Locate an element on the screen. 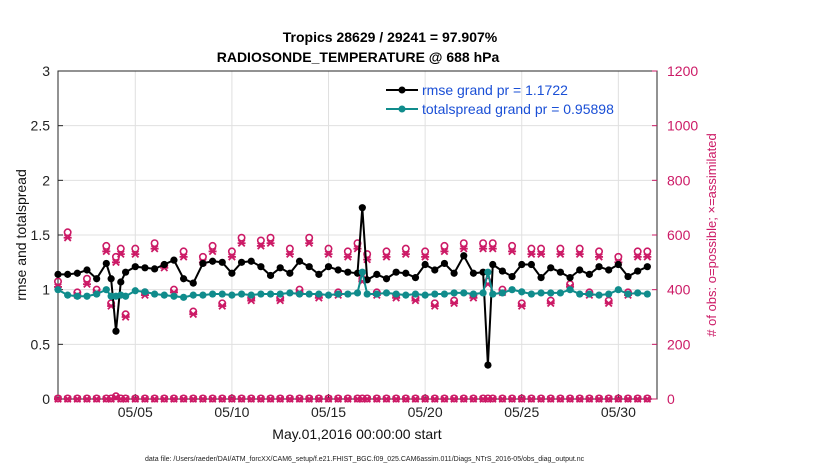 Image resolution: width=830 pixels, height=470 pixels. x-tick-label: 05/15 is located at coordinates (328, 412).